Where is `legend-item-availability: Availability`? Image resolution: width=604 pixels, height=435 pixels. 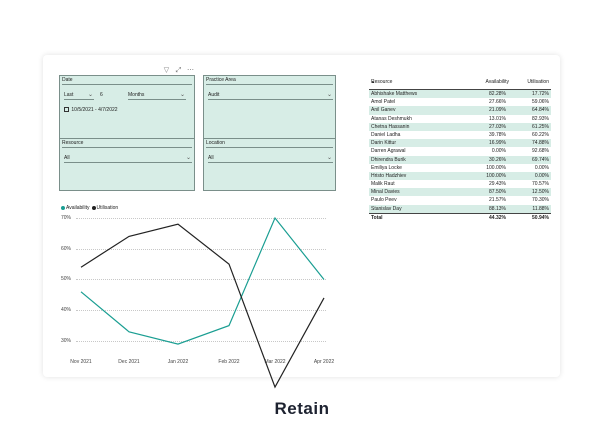 legend-item-availability: Availability is located at coordinates (75, 208).